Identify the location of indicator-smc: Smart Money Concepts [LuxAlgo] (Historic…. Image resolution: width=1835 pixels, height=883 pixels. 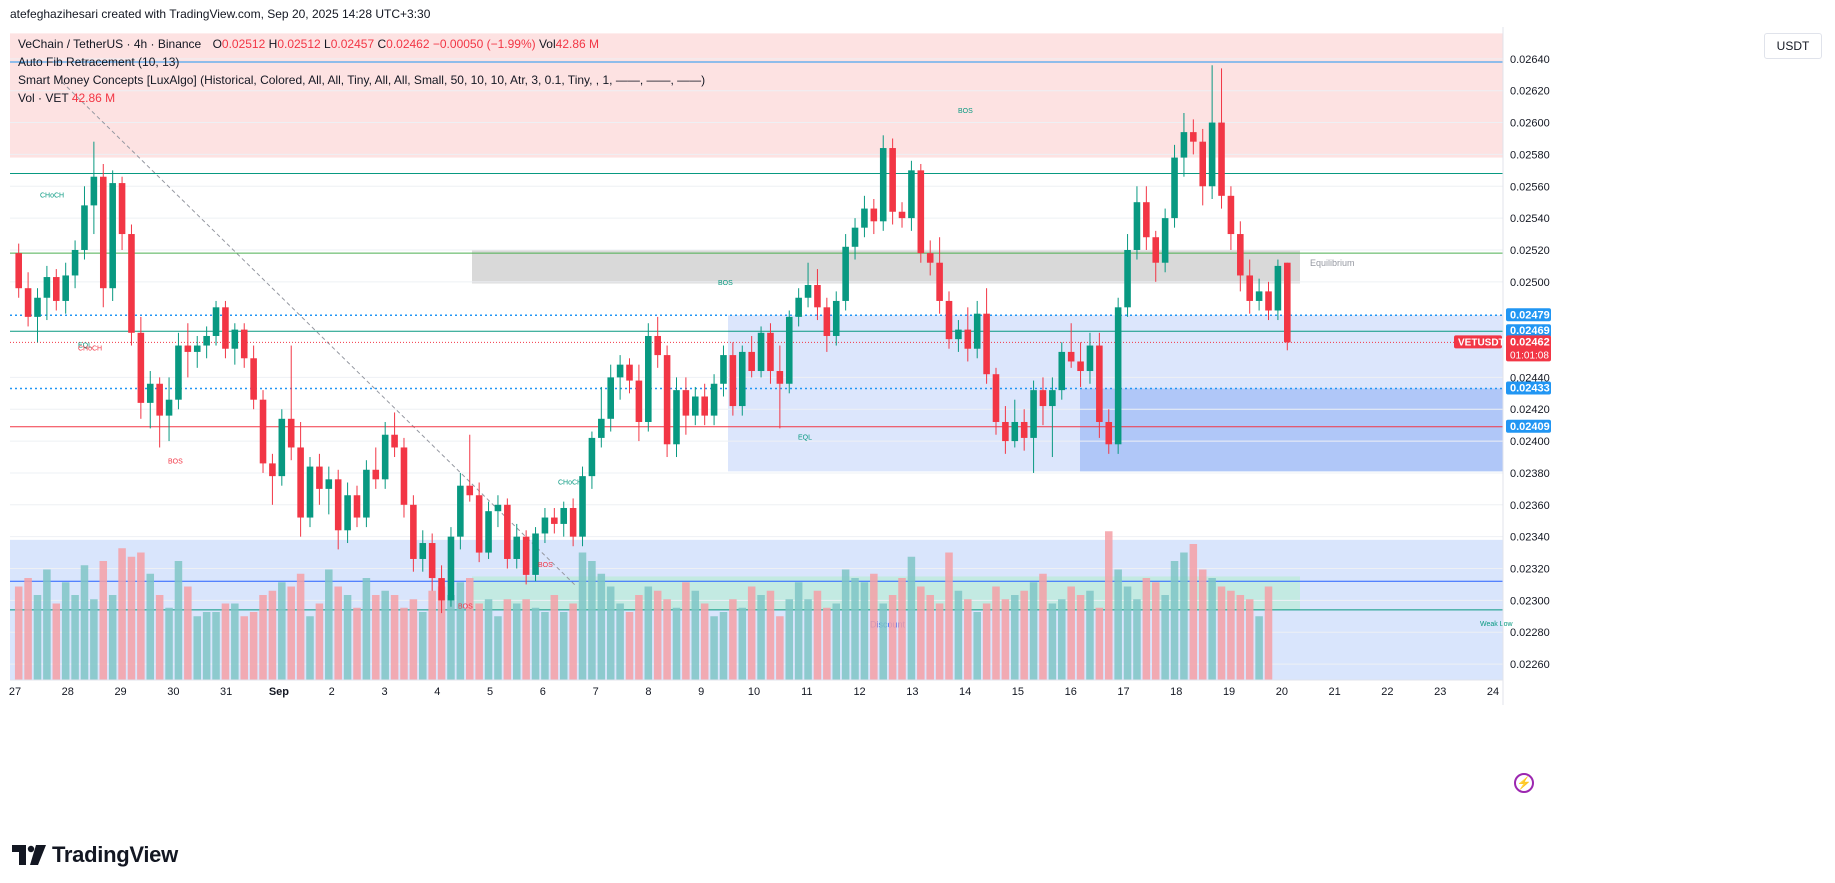
(362, 80).